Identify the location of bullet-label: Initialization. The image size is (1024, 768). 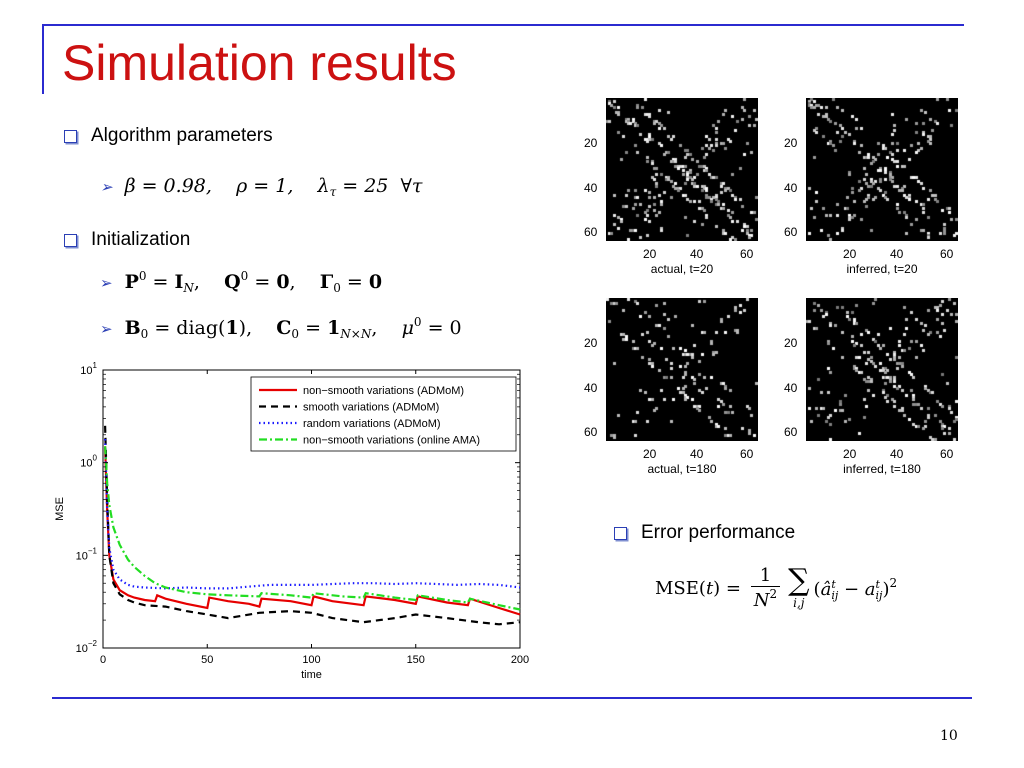
(141, 239).